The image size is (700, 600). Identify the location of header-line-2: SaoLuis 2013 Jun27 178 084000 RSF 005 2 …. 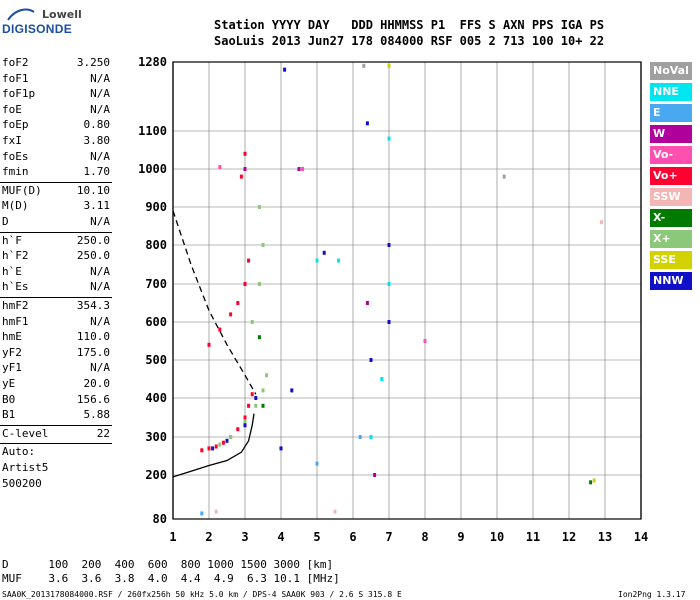
(409, 41).